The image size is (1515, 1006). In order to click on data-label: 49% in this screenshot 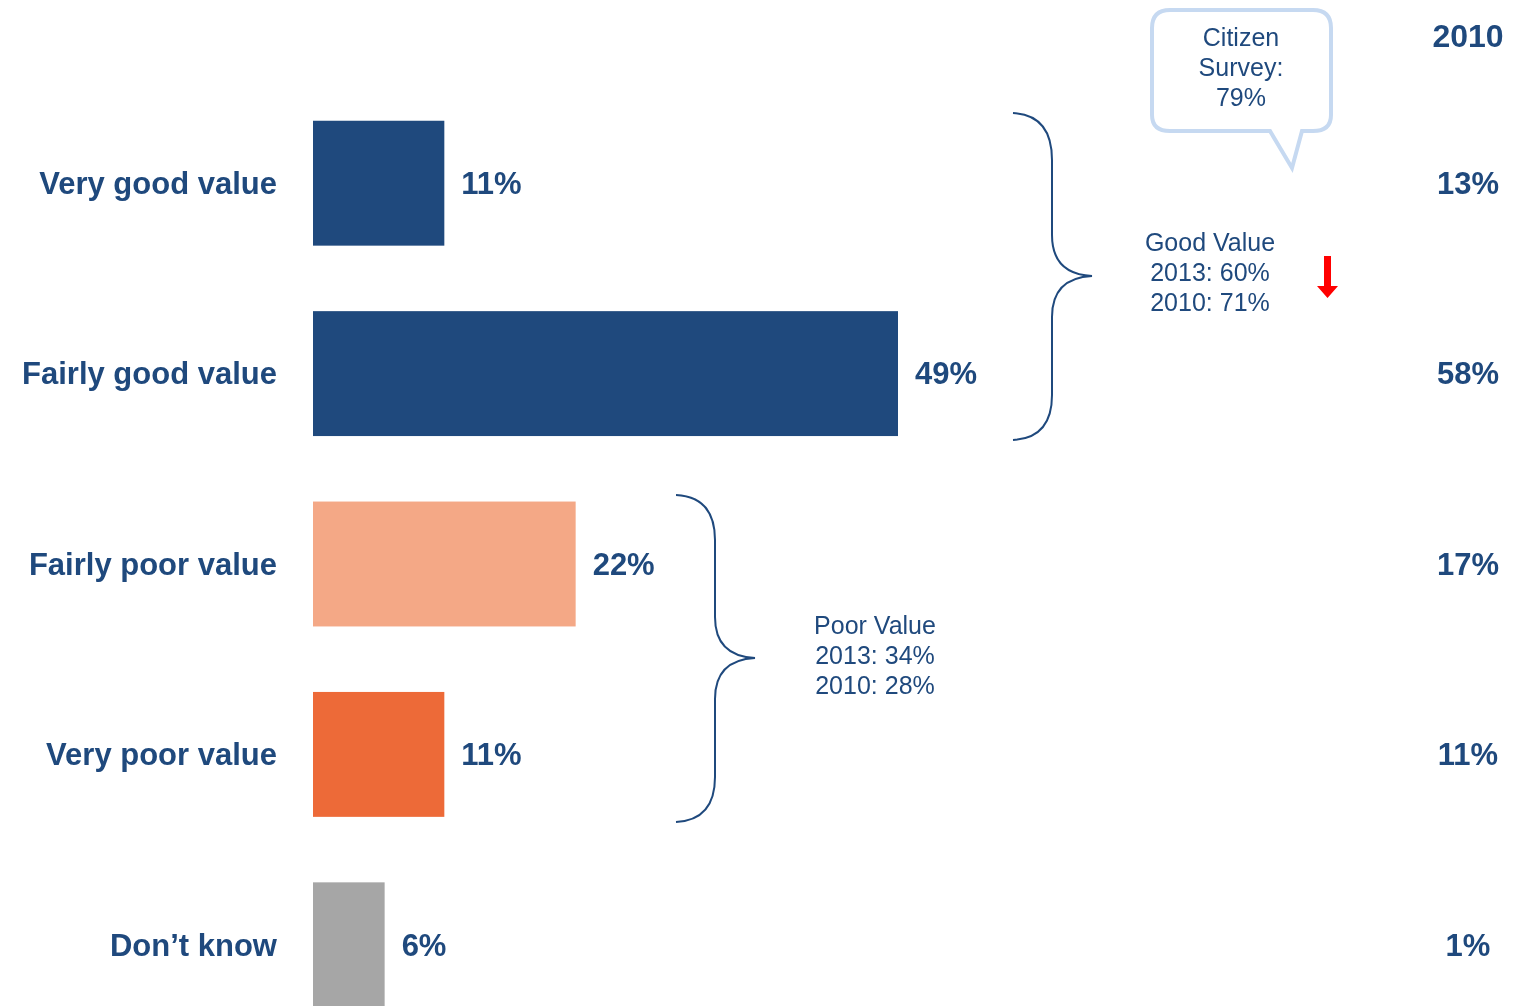, I will do `click(946, 374)`.